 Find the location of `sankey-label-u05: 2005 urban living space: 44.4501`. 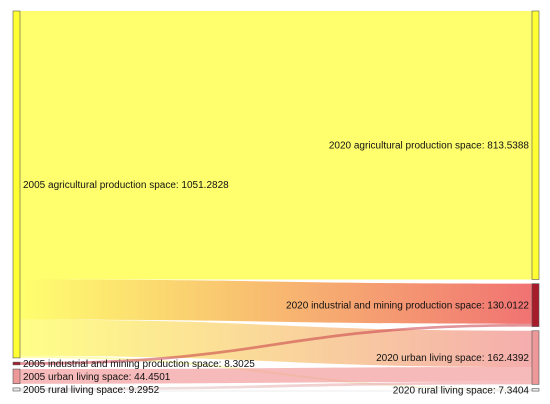

sankey-label-u05: 2005 urban living space: 44.4501 is located at coordinates (97, 377).